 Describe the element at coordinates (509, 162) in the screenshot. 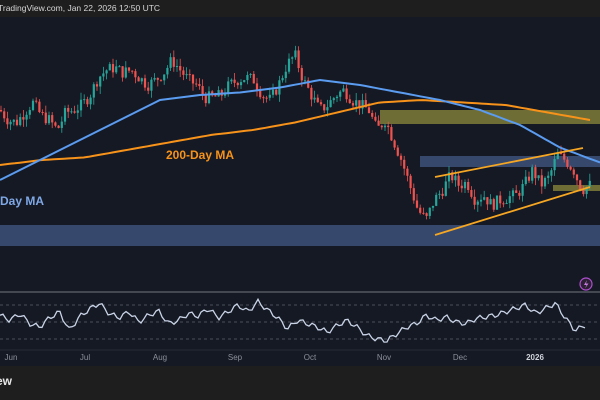

I see `wedge-upper-trendline` at that location.